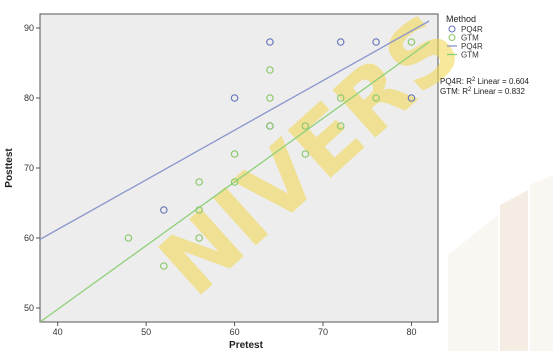 The width and height of the screenshot is (553, 351). Describe the element at coordinates (323, 332) in the screenshot. I see `x-tick-label: 70` at that location.